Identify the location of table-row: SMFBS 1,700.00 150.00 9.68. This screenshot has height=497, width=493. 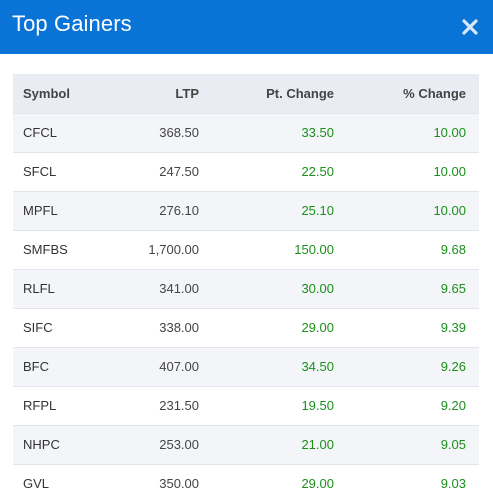
(246, 249).